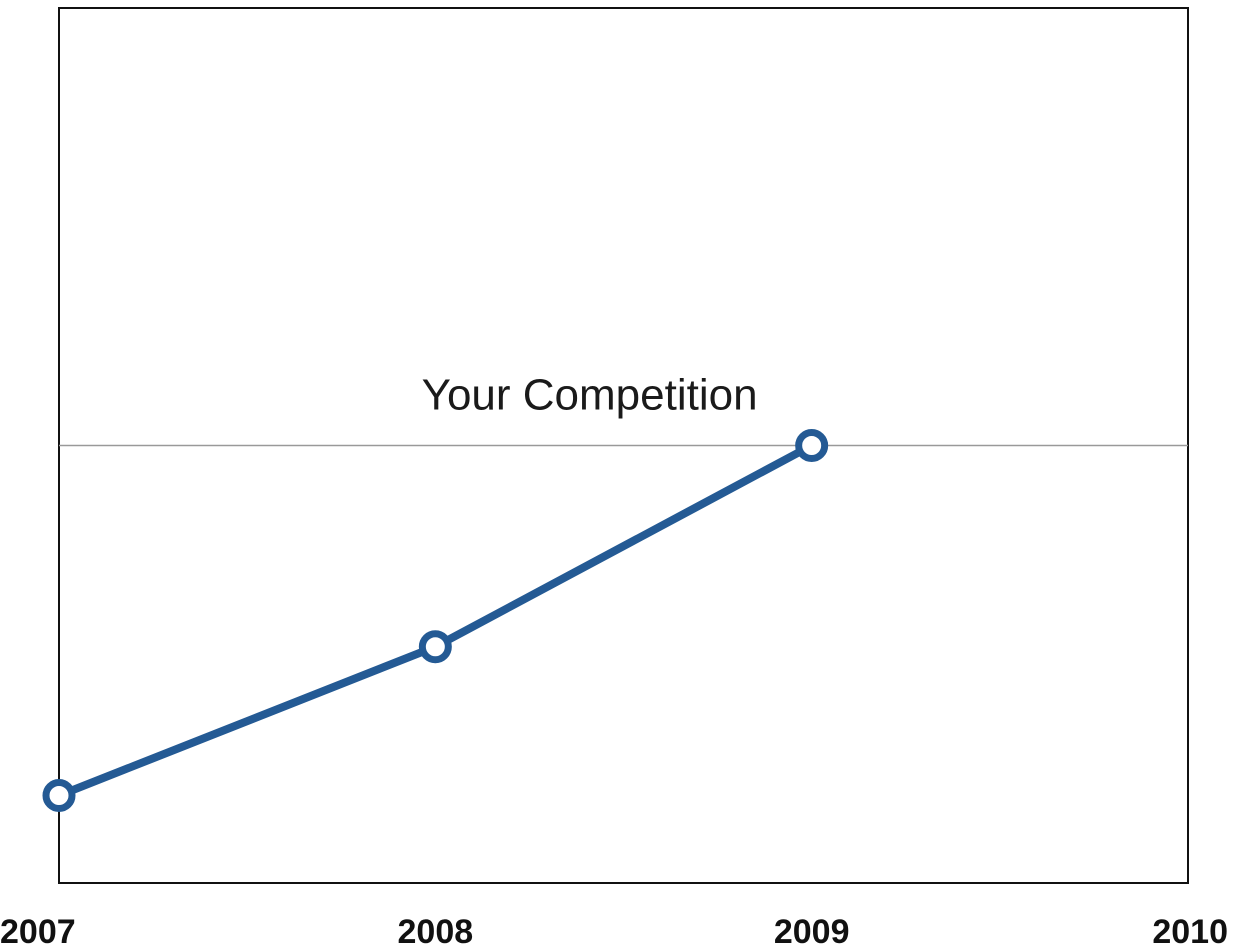 This screenshot has height=949, width=1237. Describe the element at coordinates (812, 931) in the screenshot. I see `x-tick-label-2009: 2009` at that location.